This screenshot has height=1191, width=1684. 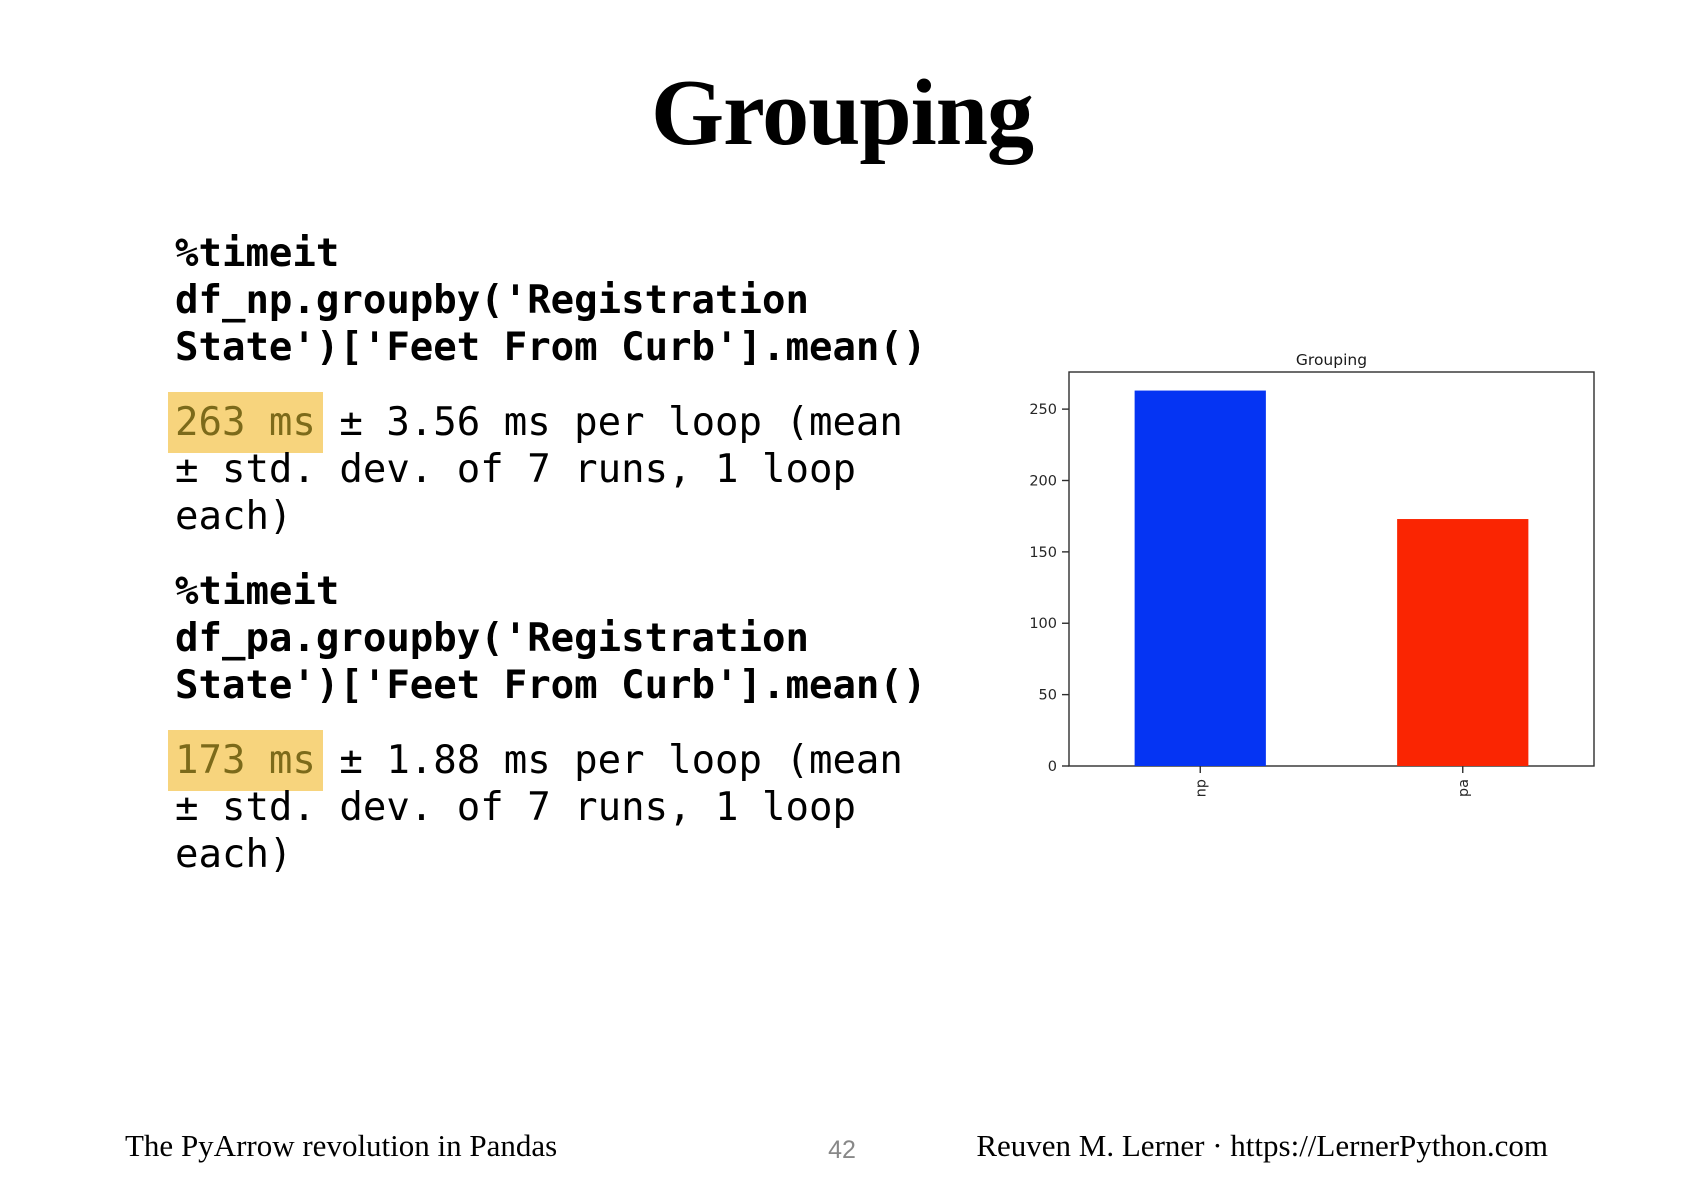 I want to click on y-tick-label: 150, so click(x=1043, y=553).